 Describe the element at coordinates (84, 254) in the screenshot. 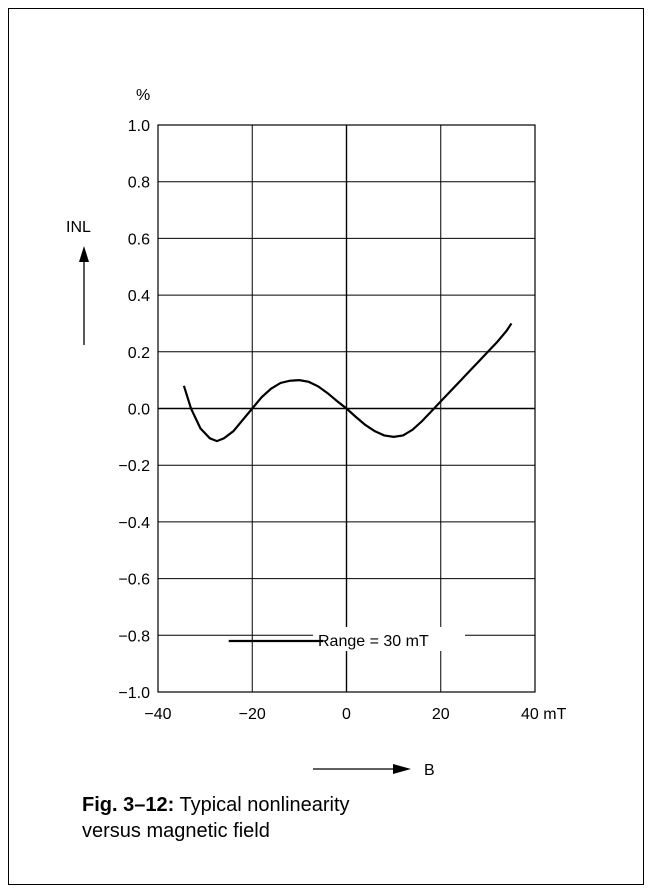

I see `y-arrow-head` at that location.